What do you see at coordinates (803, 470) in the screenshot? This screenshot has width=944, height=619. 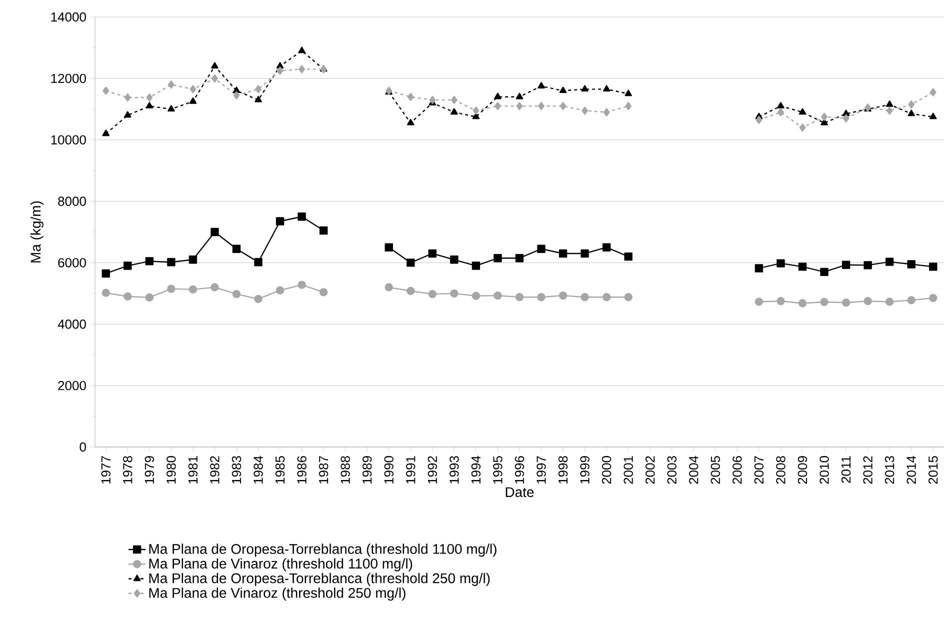 I see `x-tick-label: 2009` at bounding box center [803, 470].